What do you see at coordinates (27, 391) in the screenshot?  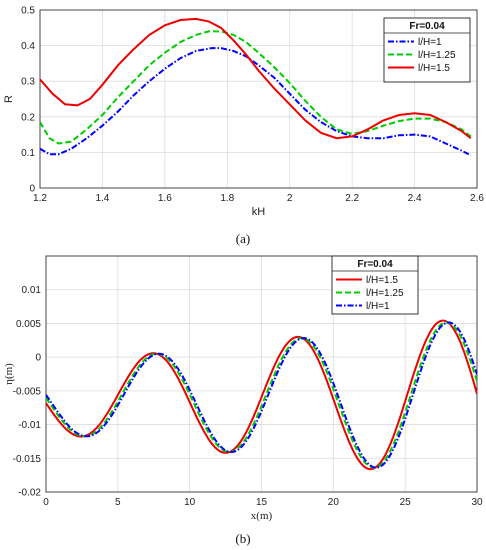 I see `y-tick-label: -0.005` at bounding box center [27, 391].